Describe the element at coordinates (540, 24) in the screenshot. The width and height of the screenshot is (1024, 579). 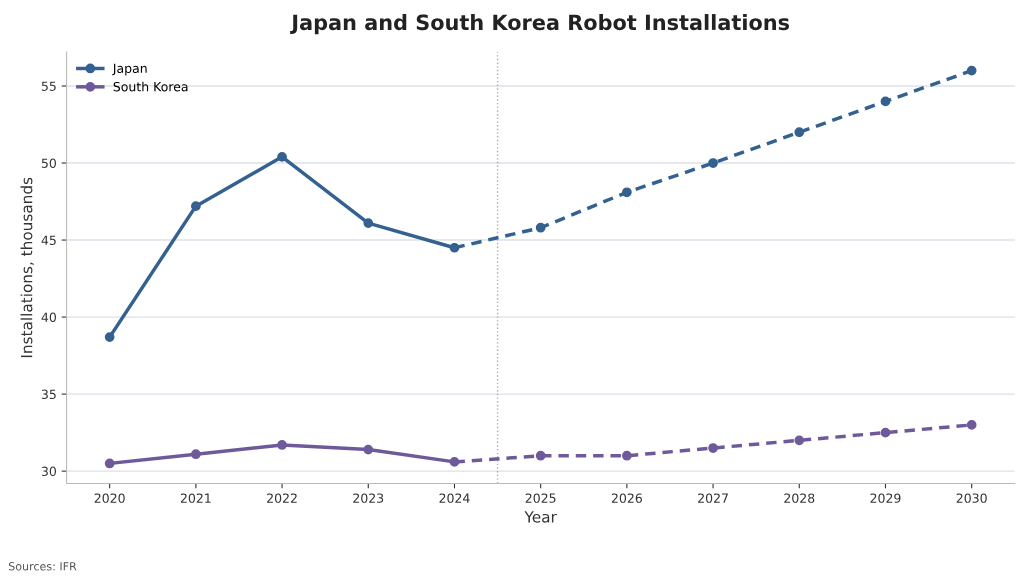
I see `chart-title: Japan and South Korea Robot Installations` at that location.